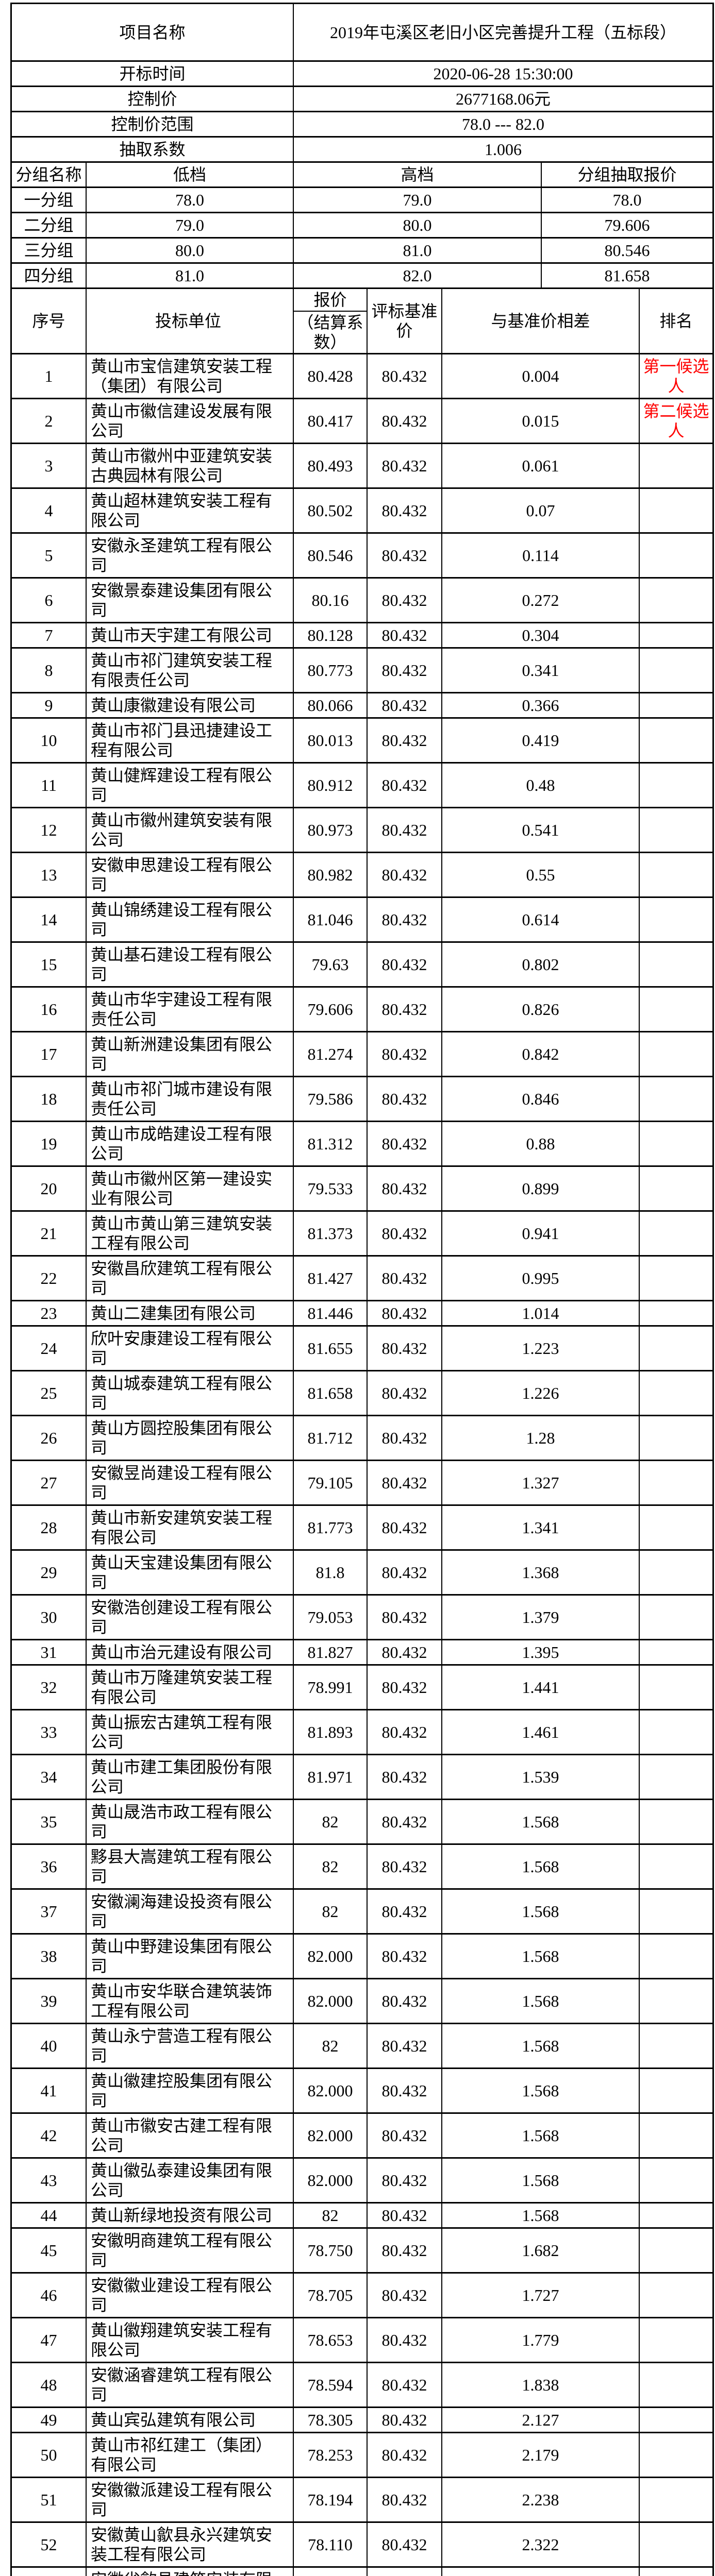 The image size is (715, 2576). What do you see at coordinates (50, 2572) in the screenshot?
I see `seq-cell: 53` at bounding box center [50, 2572].